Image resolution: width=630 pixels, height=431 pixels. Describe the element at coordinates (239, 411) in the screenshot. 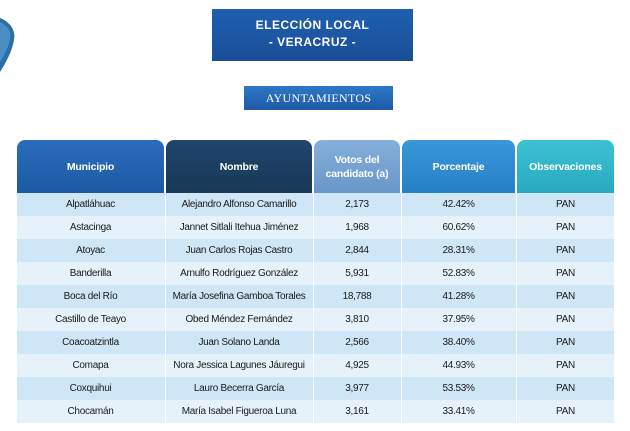

I see `cell-nombre: María Isabel Figueroa Luna` at that location.